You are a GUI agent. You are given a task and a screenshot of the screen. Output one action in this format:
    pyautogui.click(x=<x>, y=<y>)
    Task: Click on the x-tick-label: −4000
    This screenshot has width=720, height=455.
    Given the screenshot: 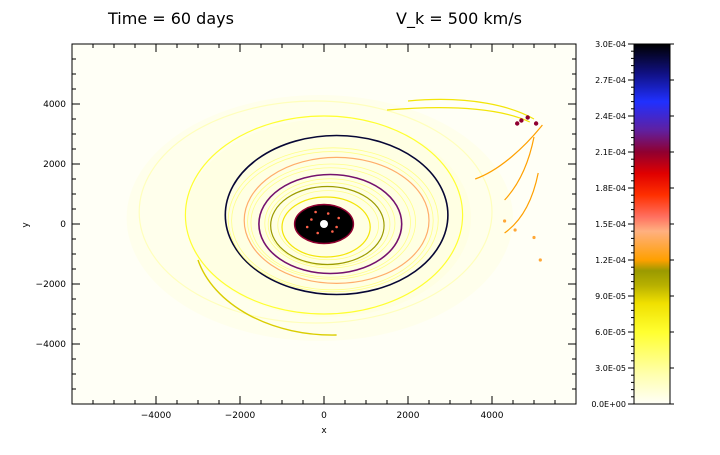 What is the action you would take?
    pyautogui.click(x=156, y=416)
    